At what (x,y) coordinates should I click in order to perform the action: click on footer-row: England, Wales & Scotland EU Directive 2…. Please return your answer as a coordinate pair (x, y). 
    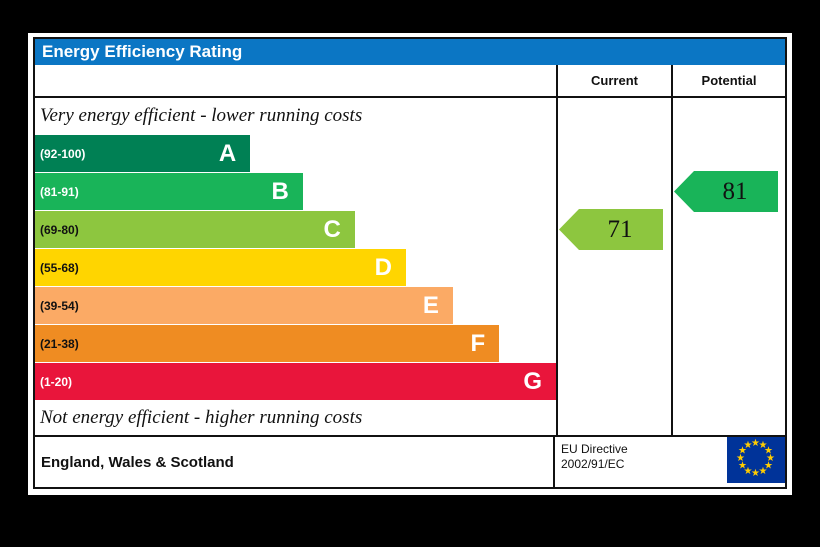
    Looking at the image, I should click on (410, 461).